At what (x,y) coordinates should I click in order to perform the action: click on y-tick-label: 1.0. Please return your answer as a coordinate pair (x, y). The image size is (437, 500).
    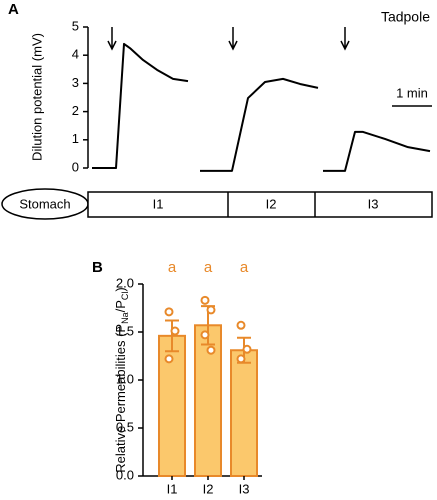
    Looking at the image, I should click on (125, 378).